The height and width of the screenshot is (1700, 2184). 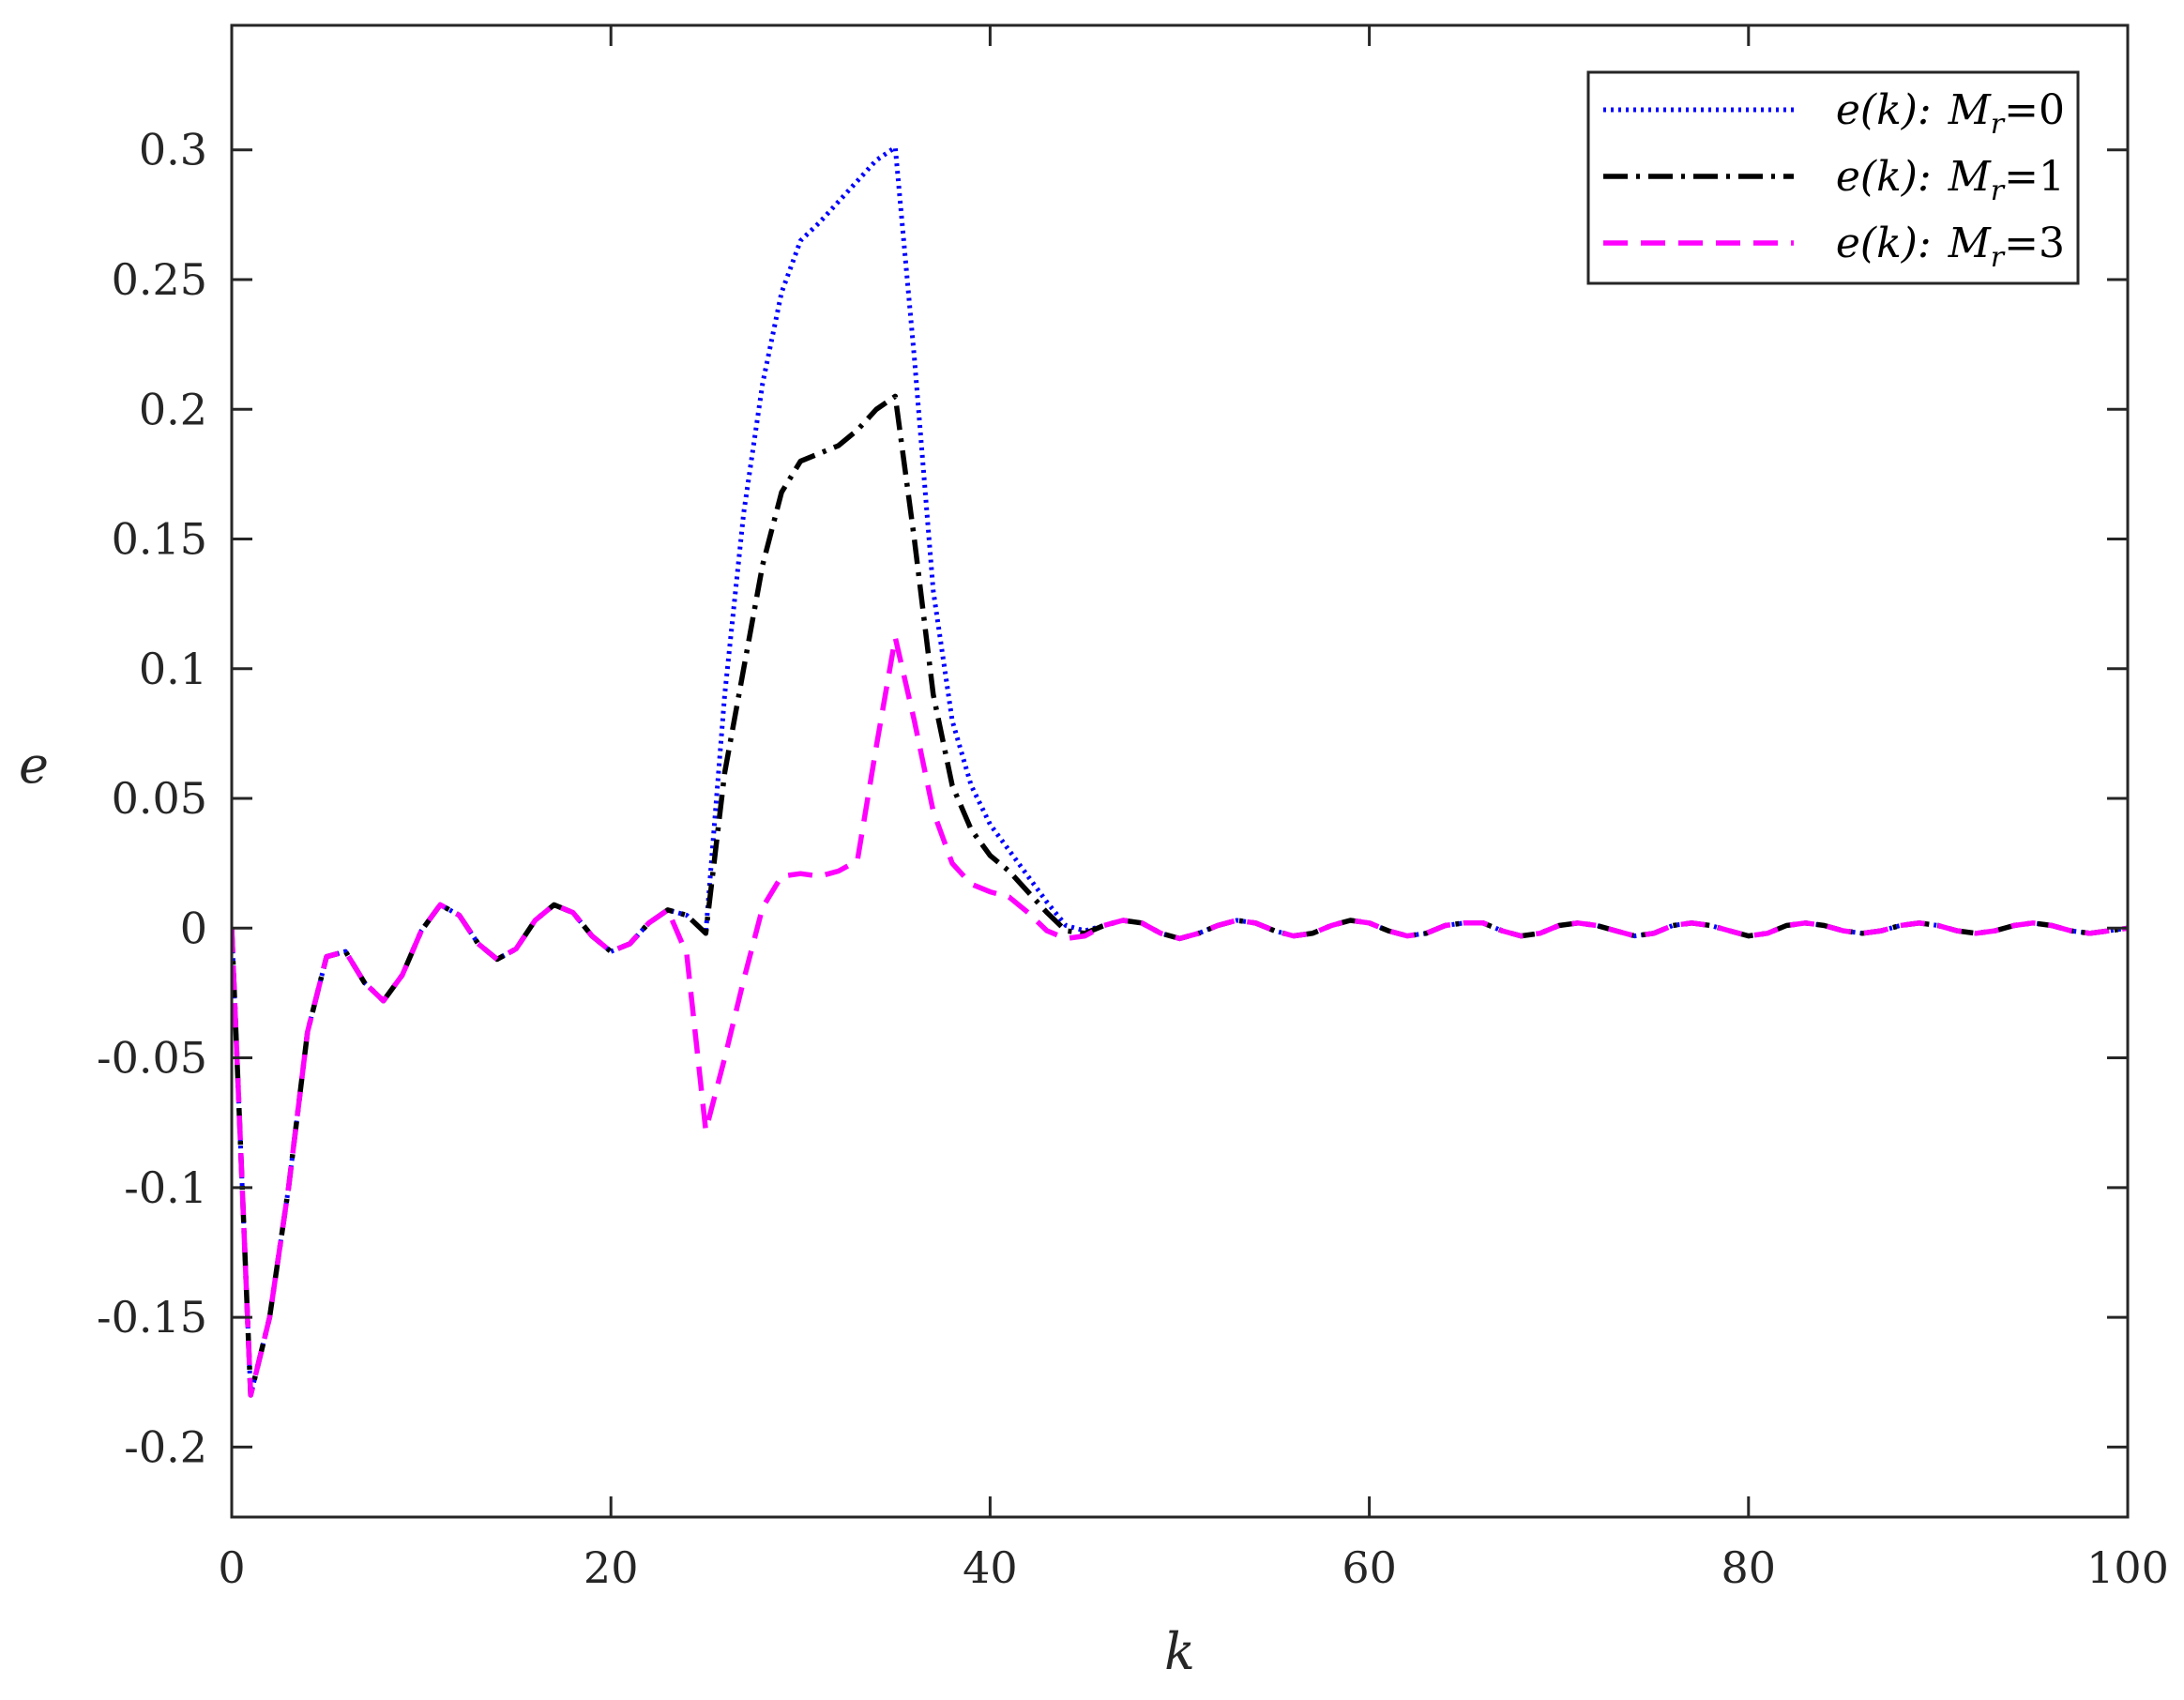 I want to click on x-axis-label: k, so click(x=1179, y=1651).